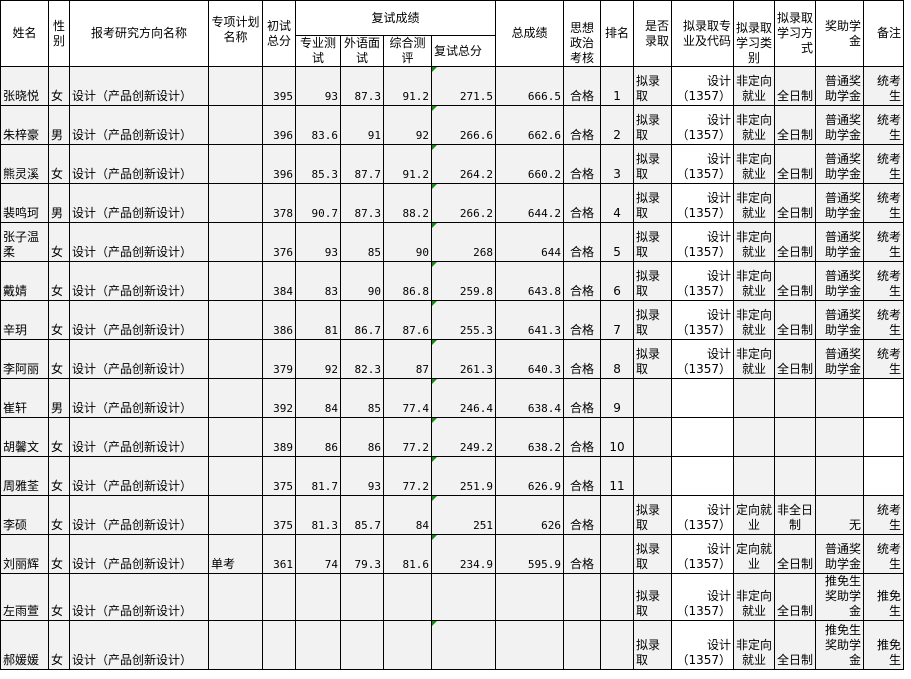 The image size is (911, 679). What do you see at coordinates (279, 476) in the screenshot?
I see `cell-prelim-total: 375` at bounding box center [279, 476].